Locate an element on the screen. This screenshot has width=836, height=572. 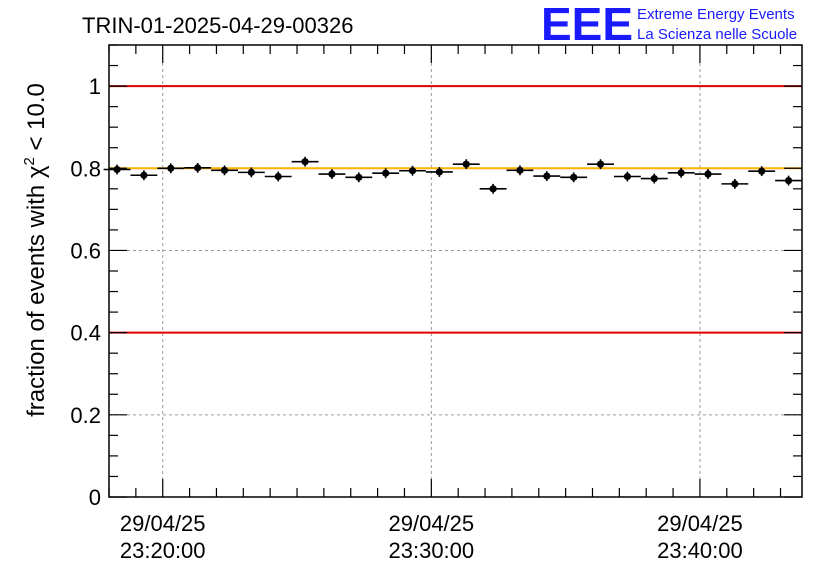
logo-line2: La Scienza nelle Scuole is located at coordinates (717, 34).